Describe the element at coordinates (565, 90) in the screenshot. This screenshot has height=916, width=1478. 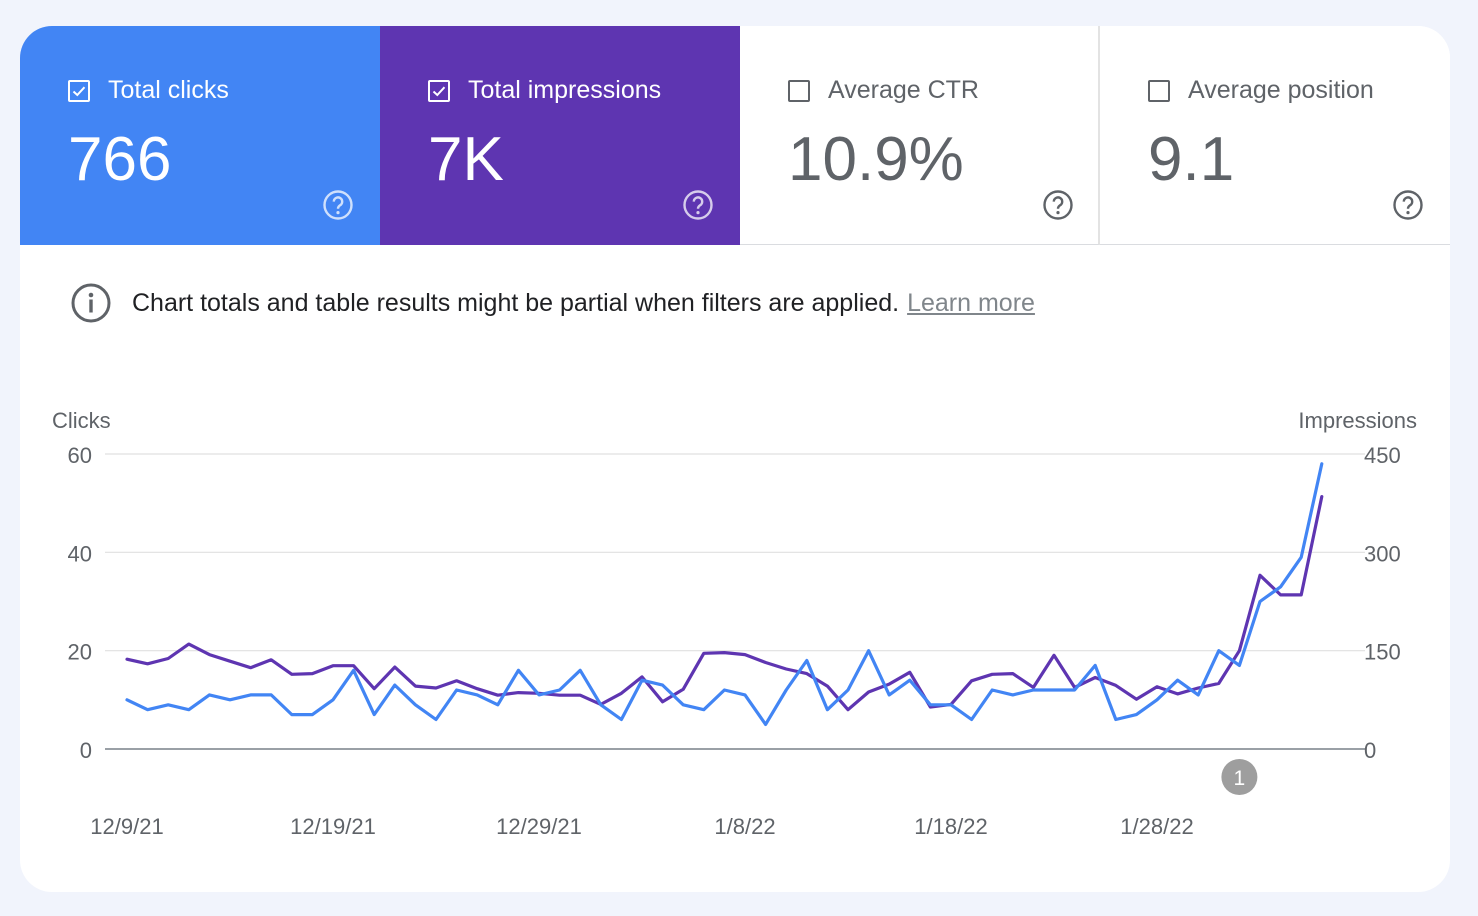
I see `tile-label: Total impressions` at that location.